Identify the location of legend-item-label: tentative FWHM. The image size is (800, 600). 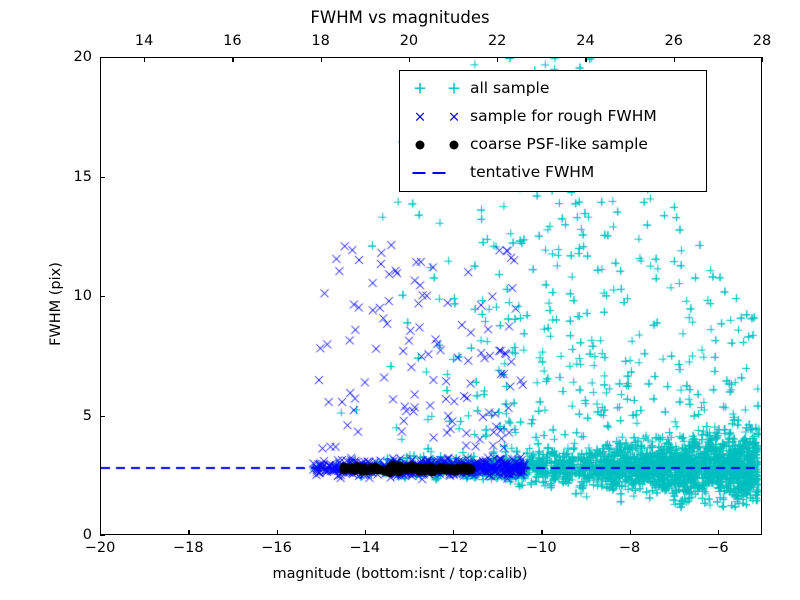
(532, 172).